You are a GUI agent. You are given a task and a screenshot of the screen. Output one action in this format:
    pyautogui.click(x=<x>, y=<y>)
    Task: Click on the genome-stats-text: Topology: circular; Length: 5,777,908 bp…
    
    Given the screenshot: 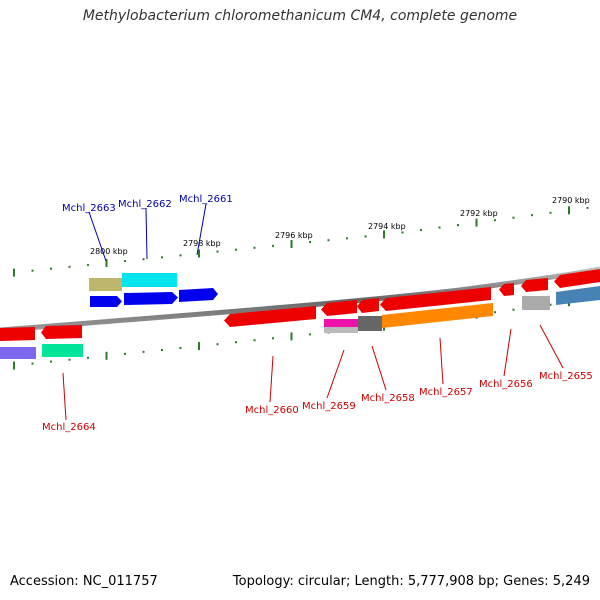 What is the action you would take?
    pyautogui.click(x=411, y=581)
    